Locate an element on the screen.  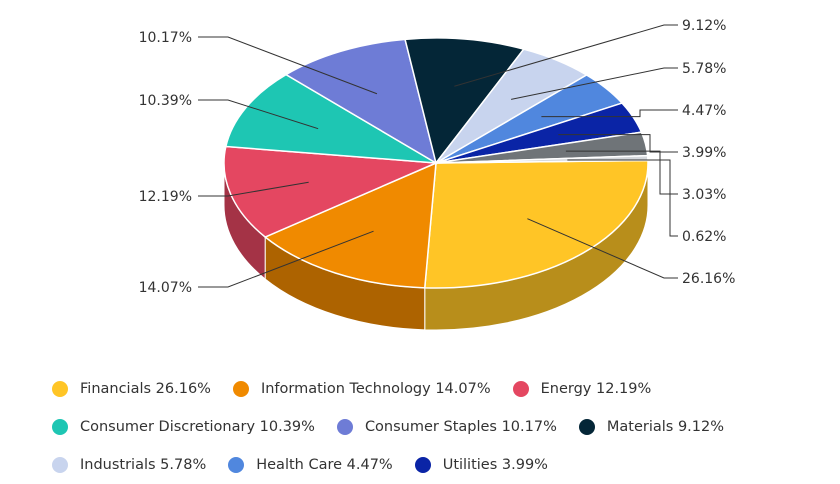
legend-label: Industrials 5.78% is located at coordinates (143, 465).